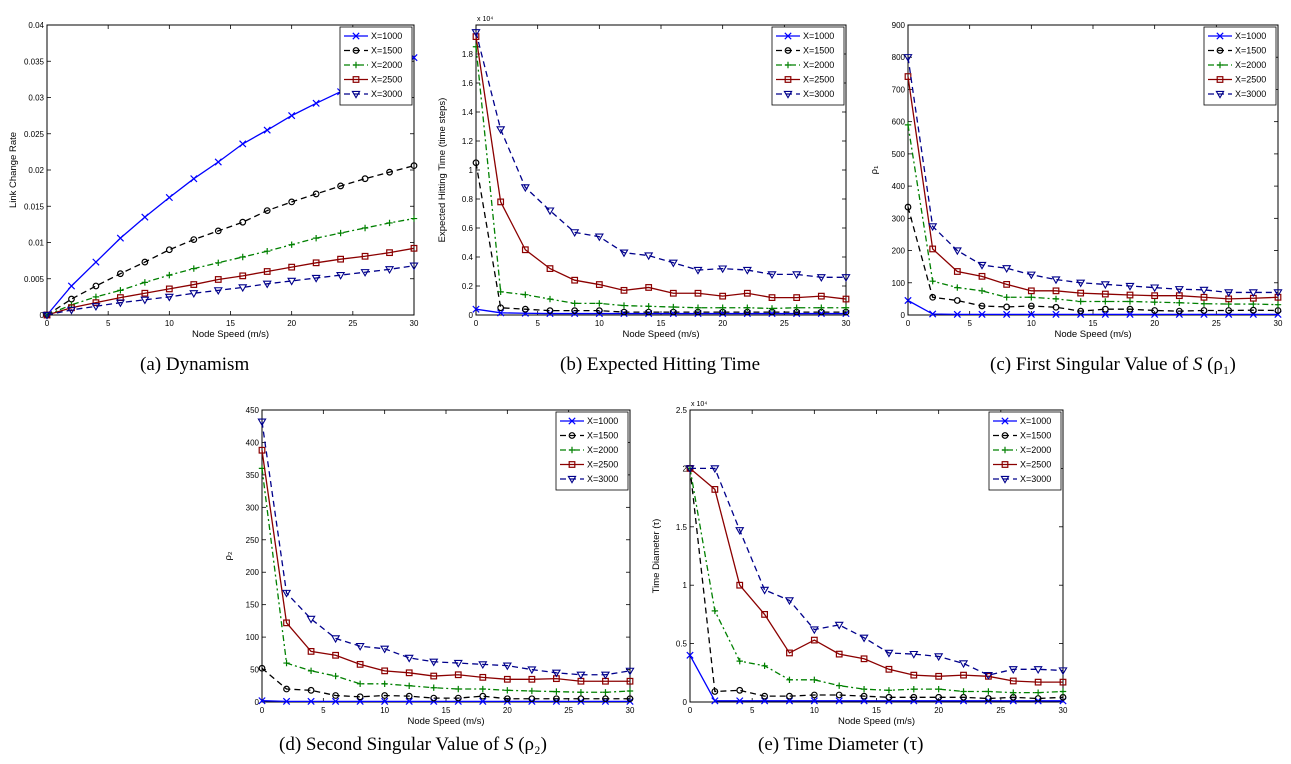 The height and width of the screenshot is (764, 1291). What do you see at coordinates (846, 323) in the screenshot?
I see `chart-b-xtick-label: 30` at bounding box center [846, 323].